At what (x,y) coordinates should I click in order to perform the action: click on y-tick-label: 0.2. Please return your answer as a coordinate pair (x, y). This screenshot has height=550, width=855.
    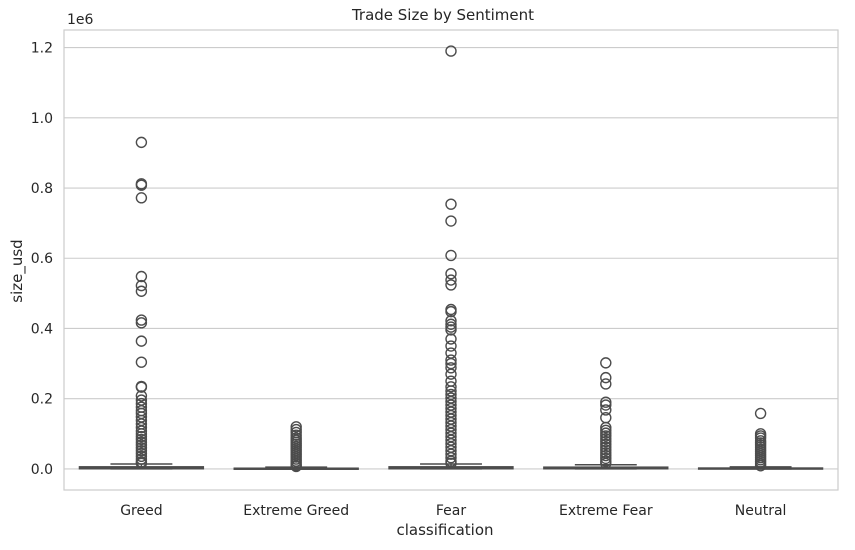
    Looking at the image, I should click on (42, 400).